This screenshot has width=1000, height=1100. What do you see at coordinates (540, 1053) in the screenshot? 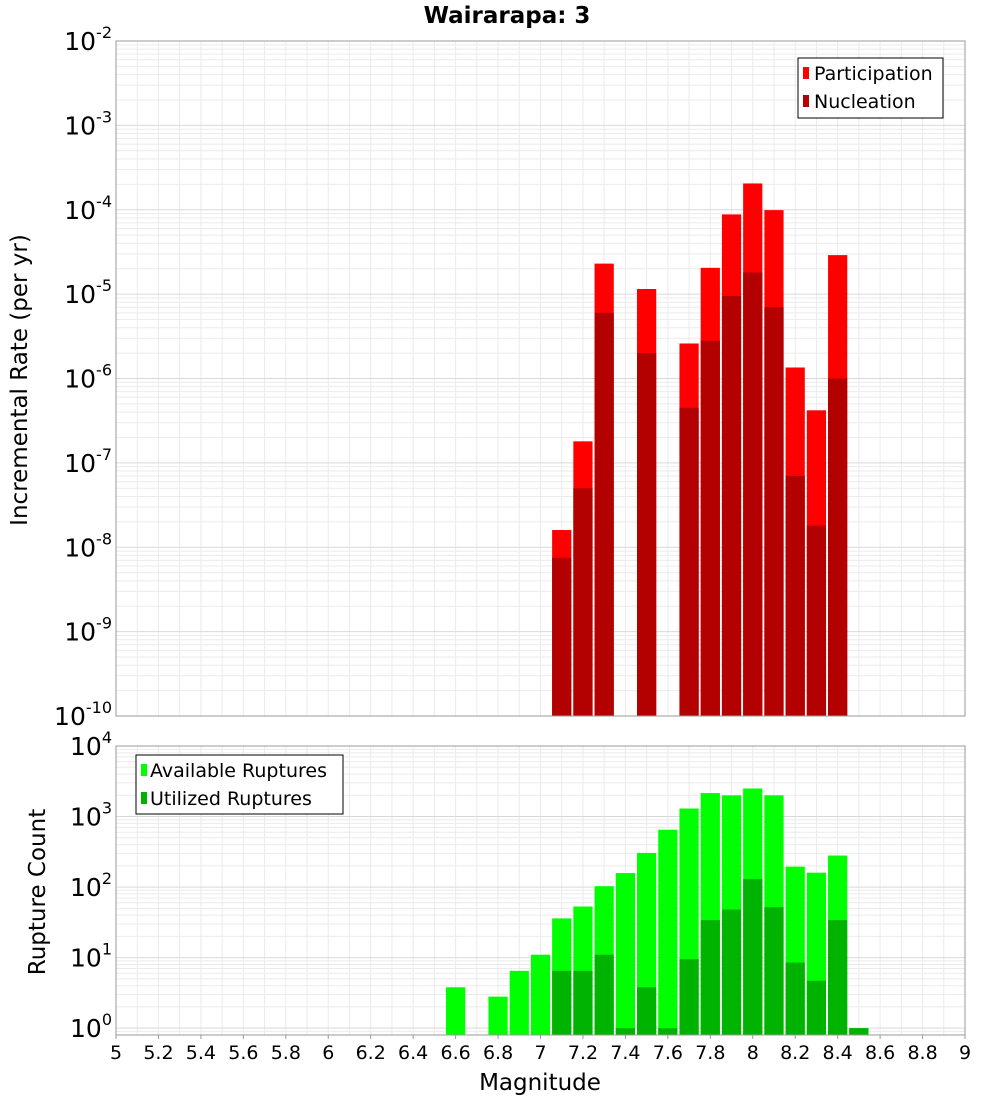
I see `x-tick-label: 7` at bounding box center [540, 1053].